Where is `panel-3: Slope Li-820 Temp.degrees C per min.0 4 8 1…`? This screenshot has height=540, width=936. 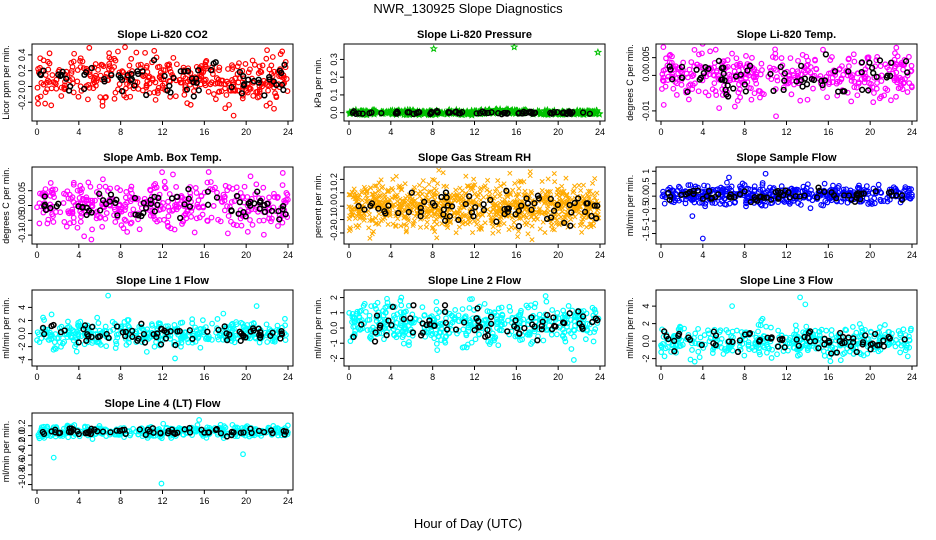 panel-3: Slope Li-820 Temp.degrees C per min.0 4 8 1… is located at coordinates (771, 83).